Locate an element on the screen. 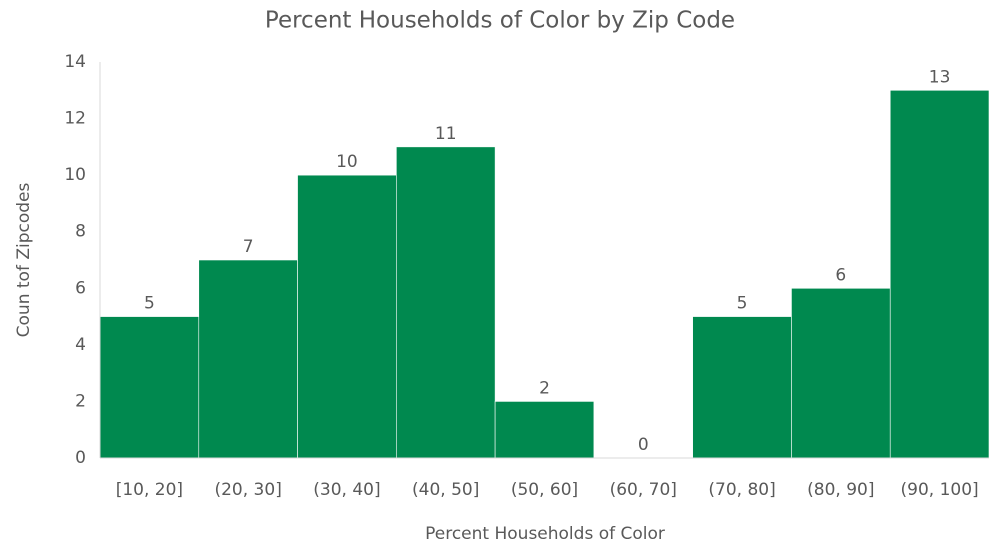  y-tick-label: 2 is located at coordinates (80, 401).